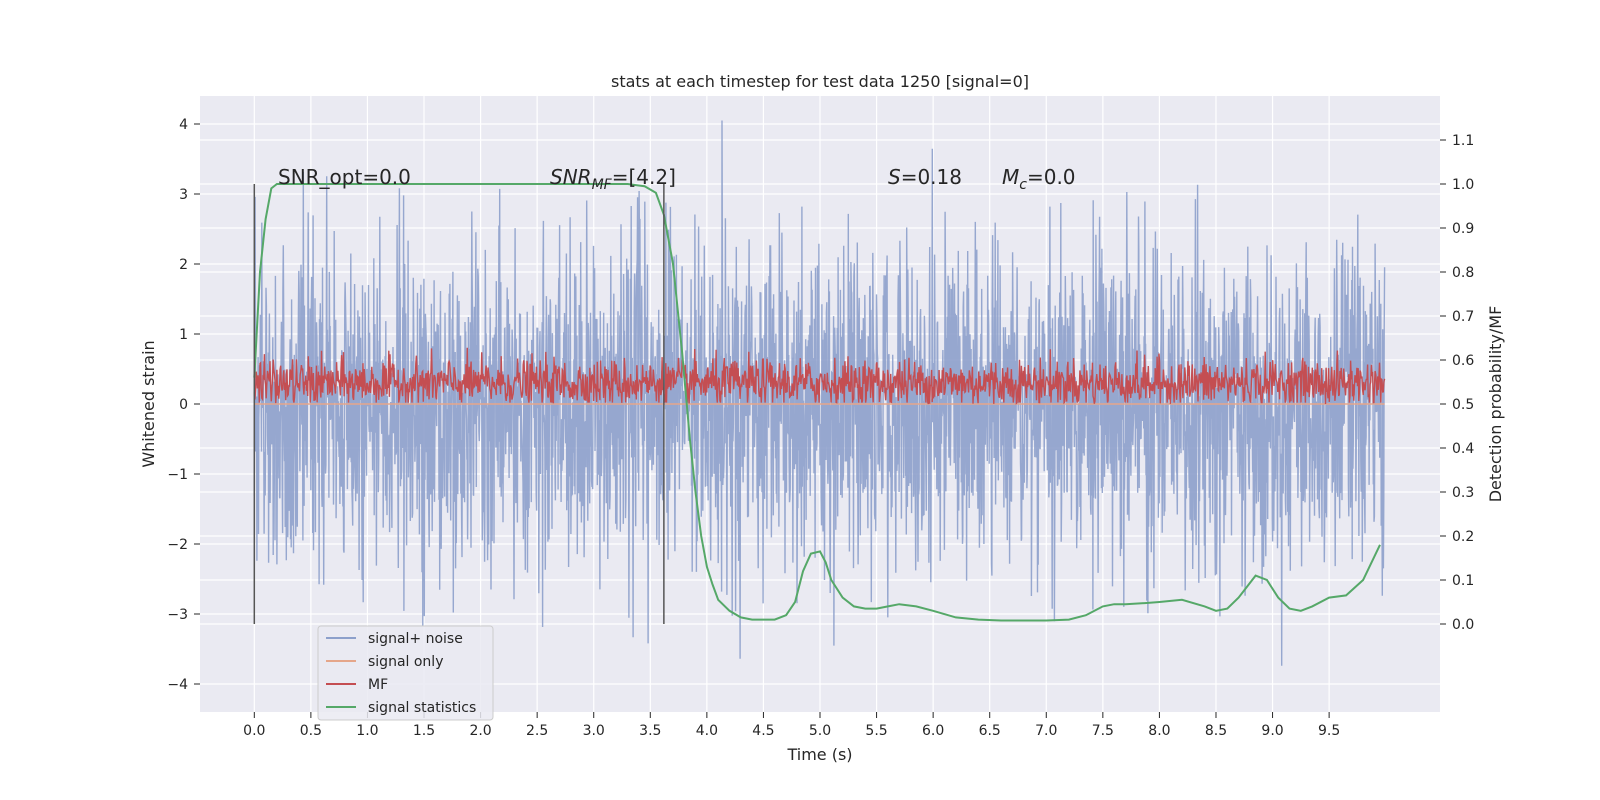 The width and height of the screenshot is (1600, 800). Describe the element at coordinates (183, 405) in the screenshot. I see `y-left-tick-label: 0` at that location.